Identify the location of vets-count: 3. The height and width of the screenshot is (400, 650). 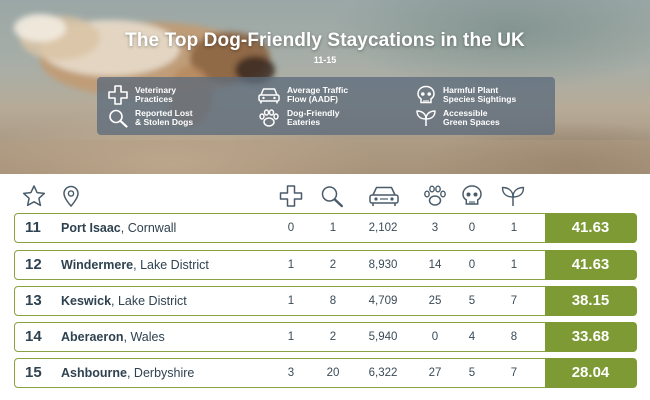
(291, 373).